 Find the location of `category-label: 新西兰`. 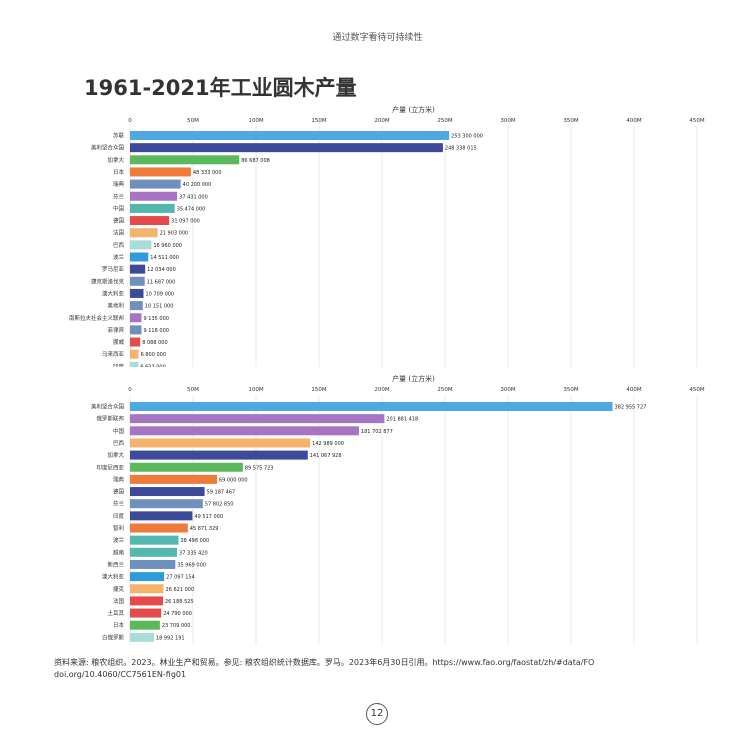

category-label: 新西兰 is located at coordinates (115, 564).